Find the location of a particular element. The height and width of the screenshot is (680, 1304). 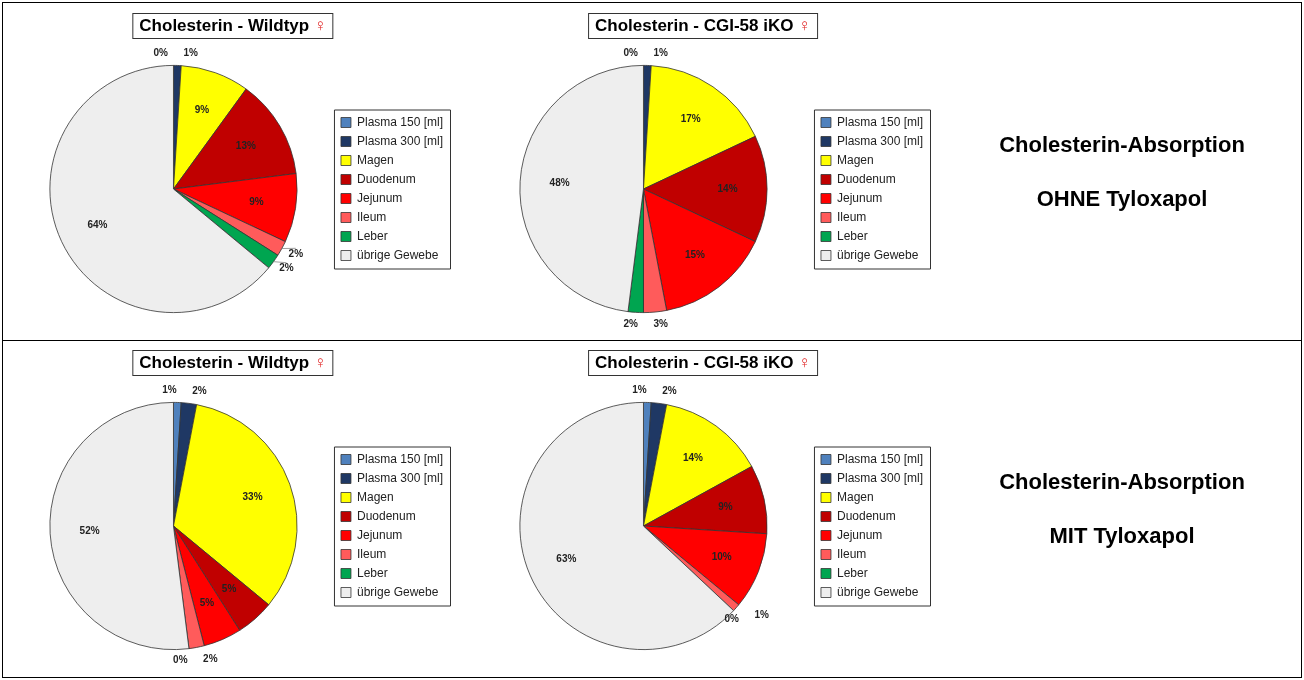

data-label: 3% is located at coordinates (660, 323).